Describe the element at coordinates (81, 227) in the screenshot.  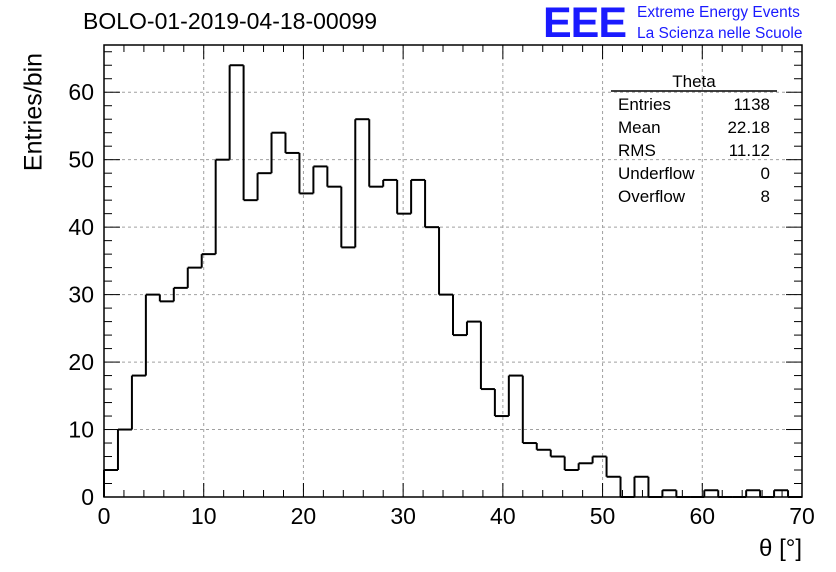
I see `y-tick-label: 40` at that location.